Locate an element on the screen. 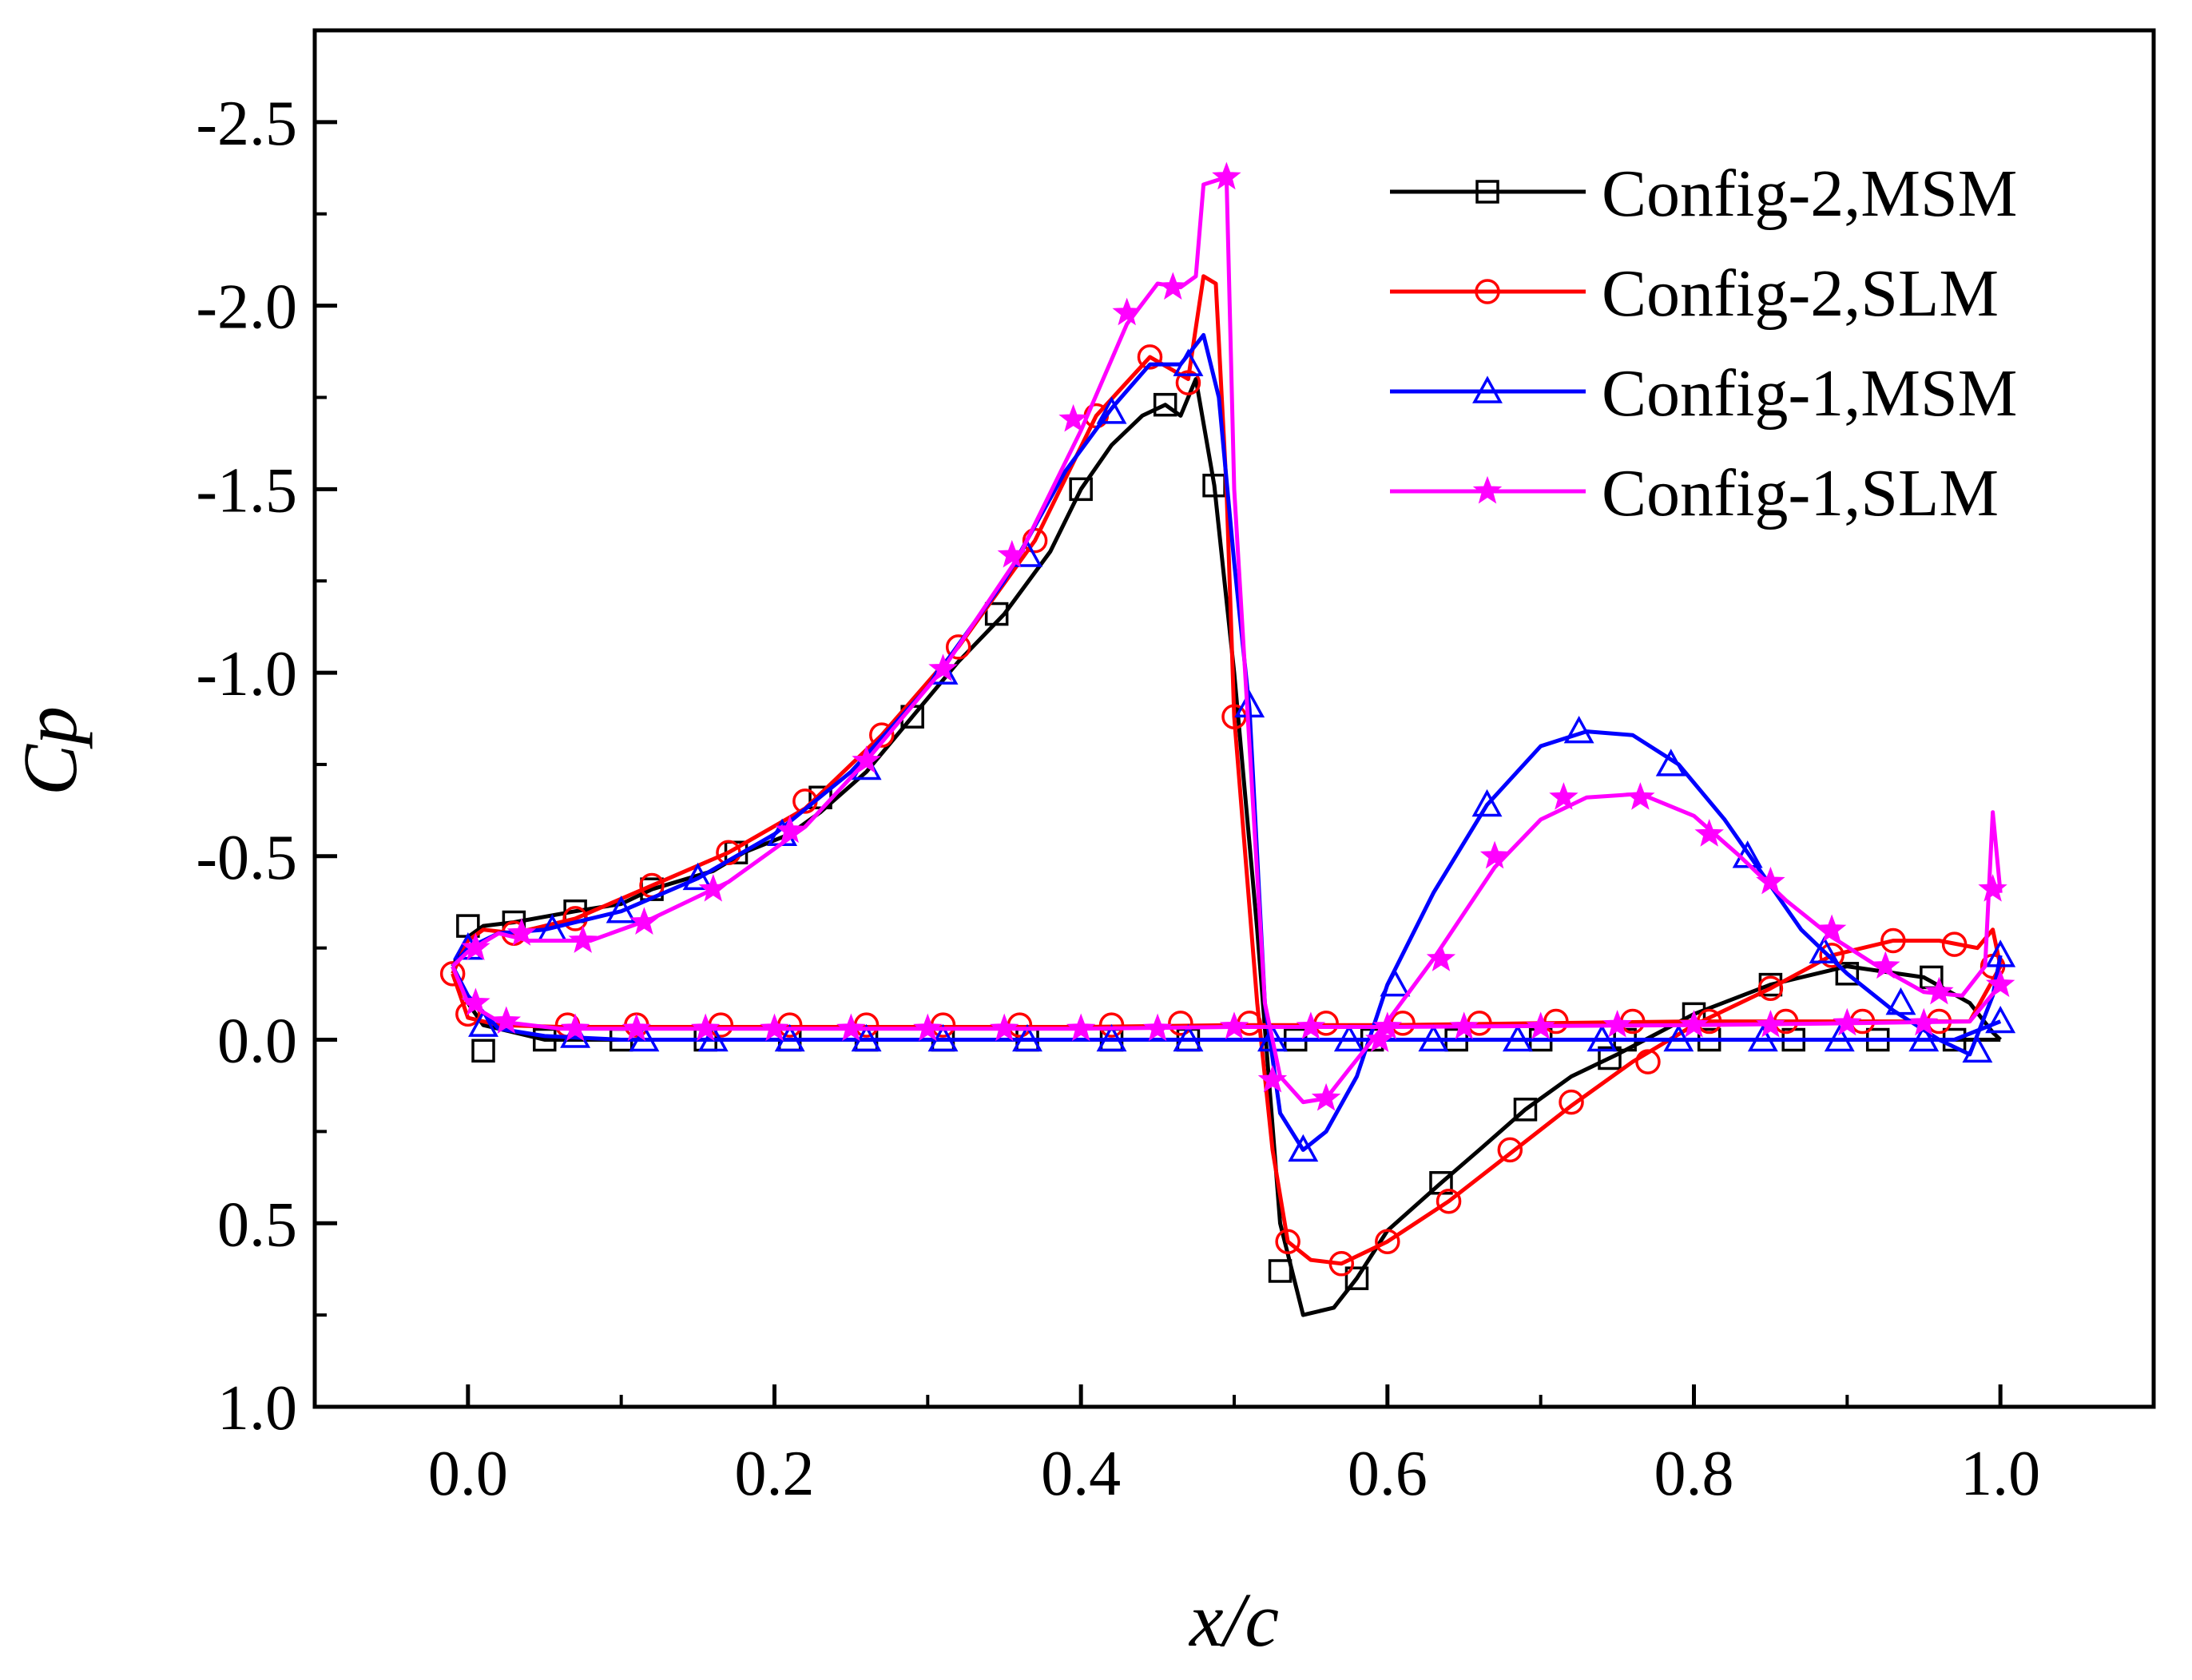 This screenshot has height=1680, width=2192. legend-label: Config-2,SLM is located at coordinates (1801, 293).